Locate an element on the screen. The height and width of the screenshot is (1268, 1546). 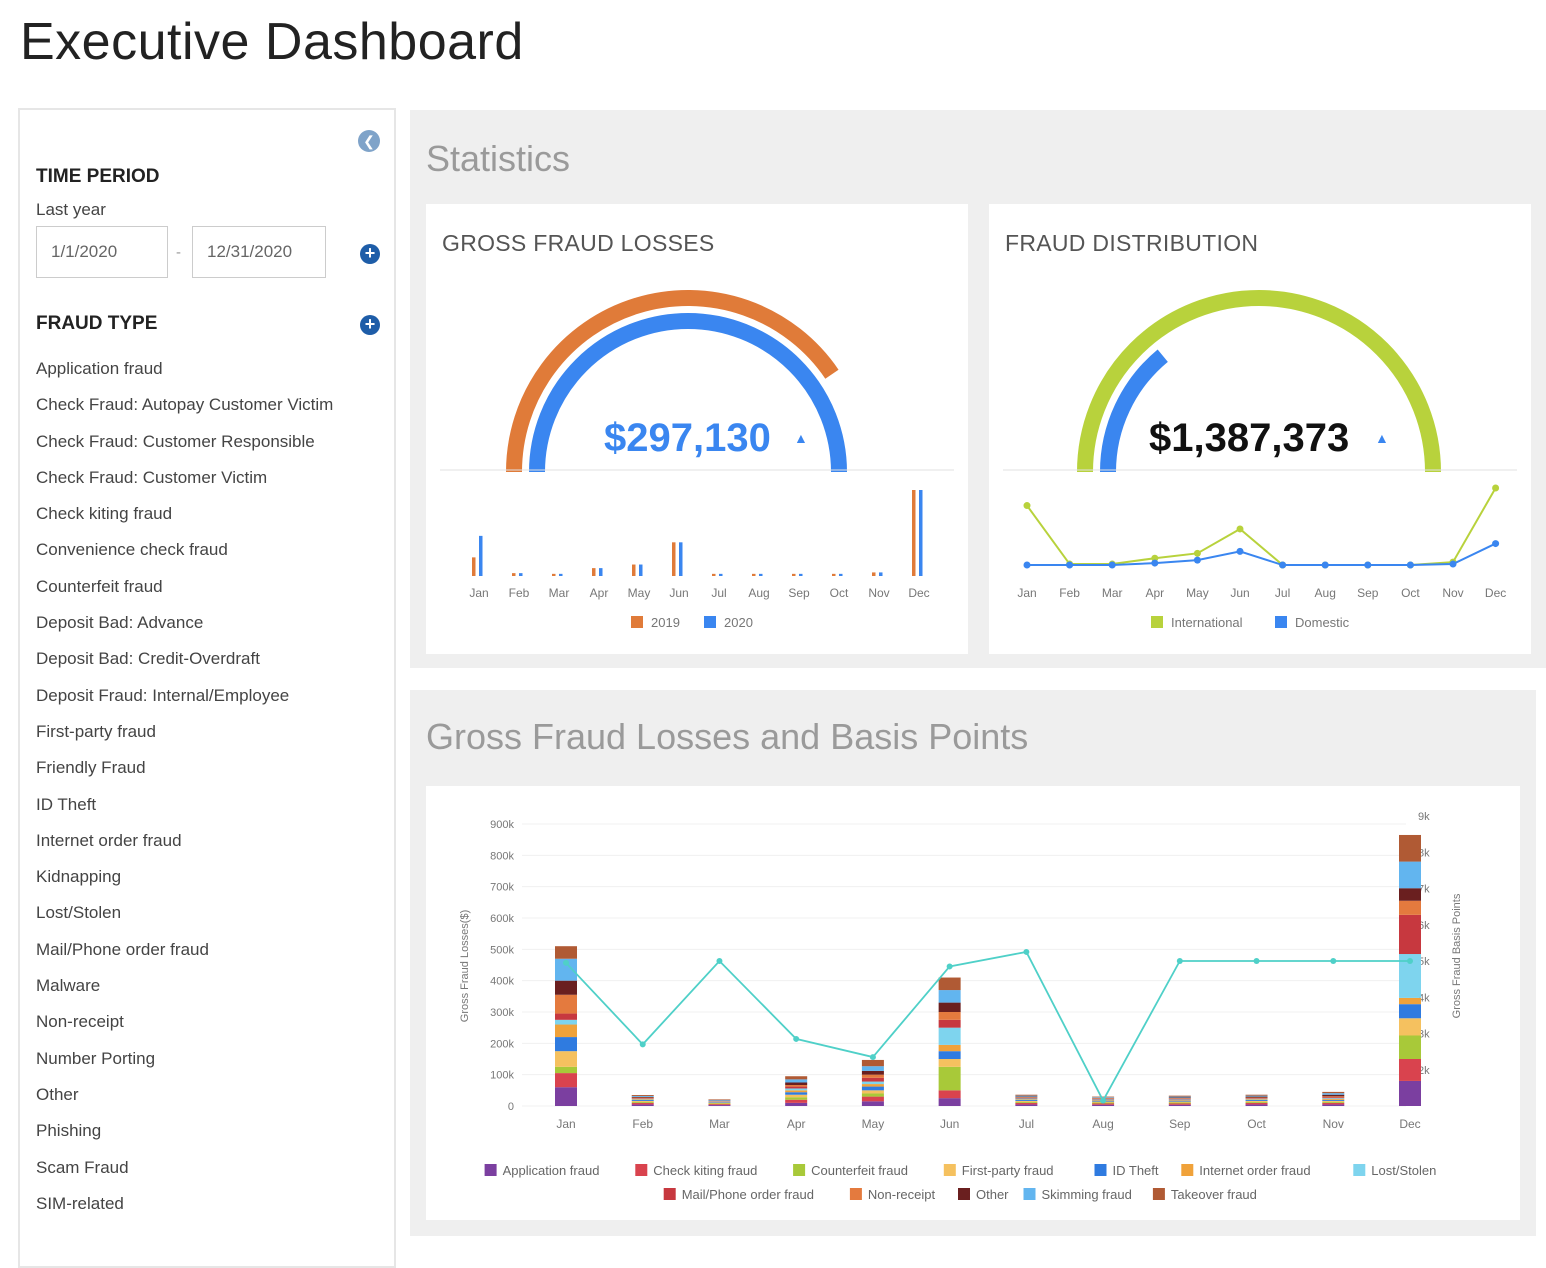
time-period-title: TIME PERIOD is located at coordinates (98, 177).